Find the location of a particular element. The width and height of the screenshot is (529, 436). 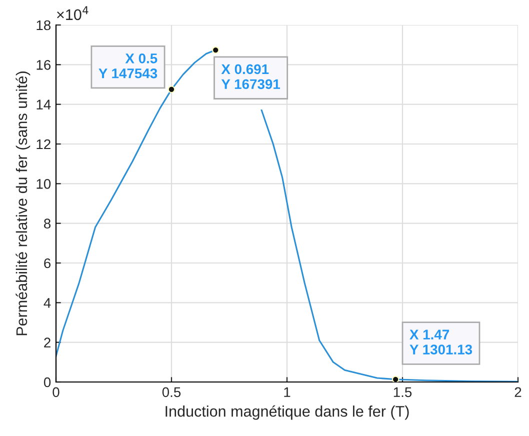

y-tick-label: 14 is located at coordinates (43, 105).